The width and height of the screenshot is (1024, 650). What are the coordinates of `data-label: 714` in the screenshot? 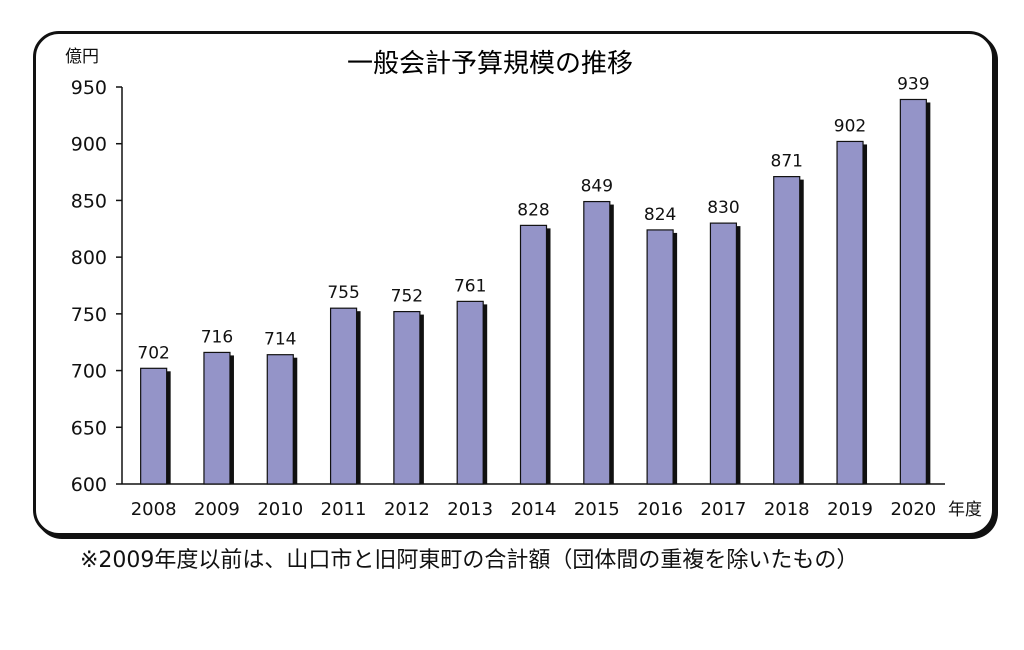 It's located at (280, 340).